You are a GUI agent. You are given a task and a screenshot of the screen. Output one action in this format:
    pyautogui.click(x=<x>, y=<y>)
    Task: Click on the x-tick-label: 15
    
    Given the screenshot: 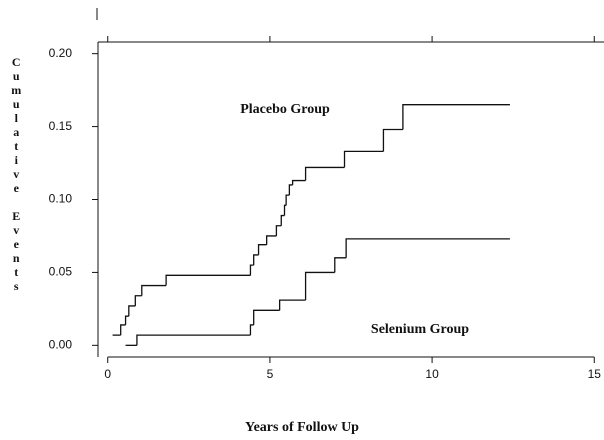 What is the action you would take?
    pyautogui.click(x=595, y=374)
    